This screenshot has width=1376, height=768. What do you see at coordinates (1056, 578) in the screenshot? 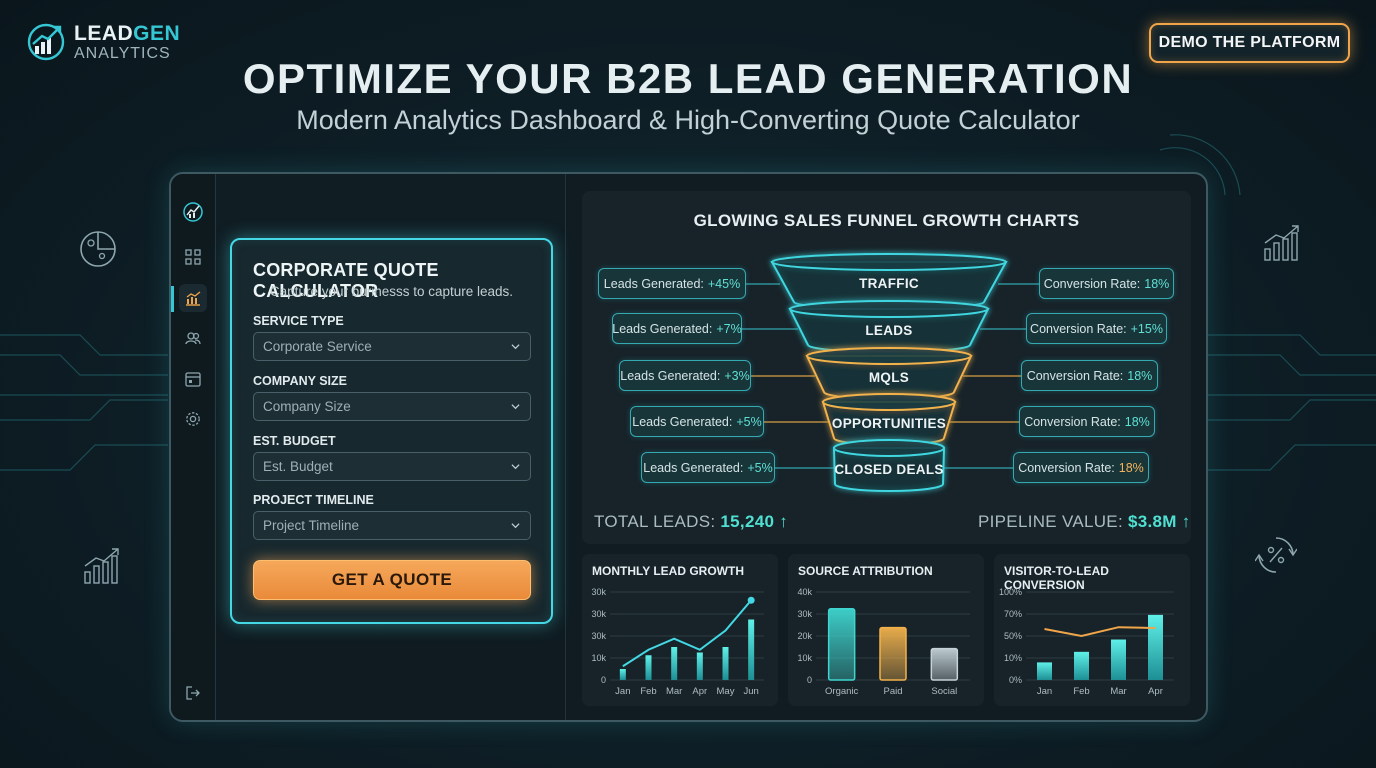
I see `visitor-conversion-title: VISITOR-TO-LEAD CONVERSION` at bounding box center [1056, 578].